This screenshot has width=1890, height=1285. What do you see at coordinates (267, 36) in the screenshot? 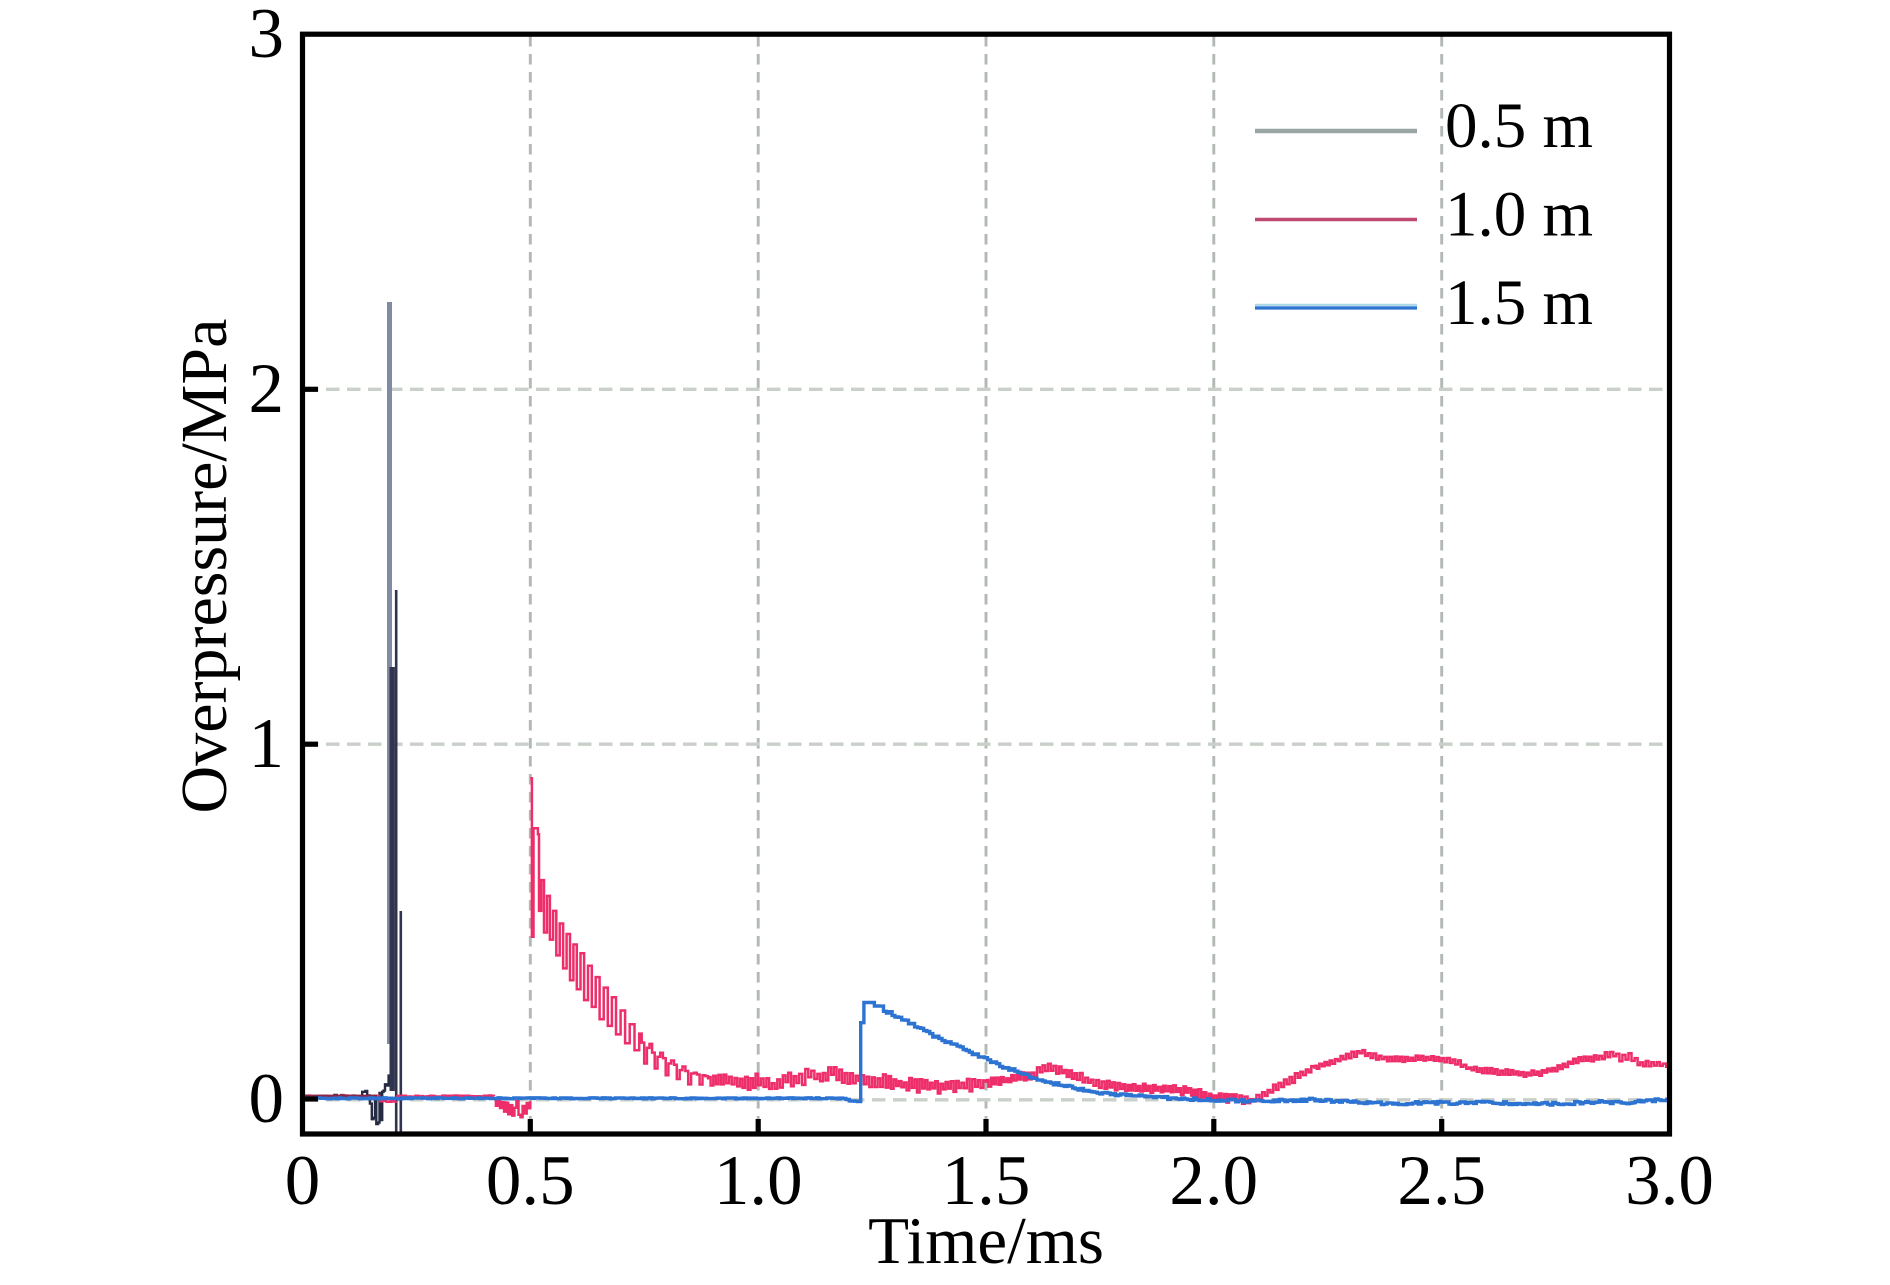
I see `svg-text: 3` at bounding box center [267, 36].